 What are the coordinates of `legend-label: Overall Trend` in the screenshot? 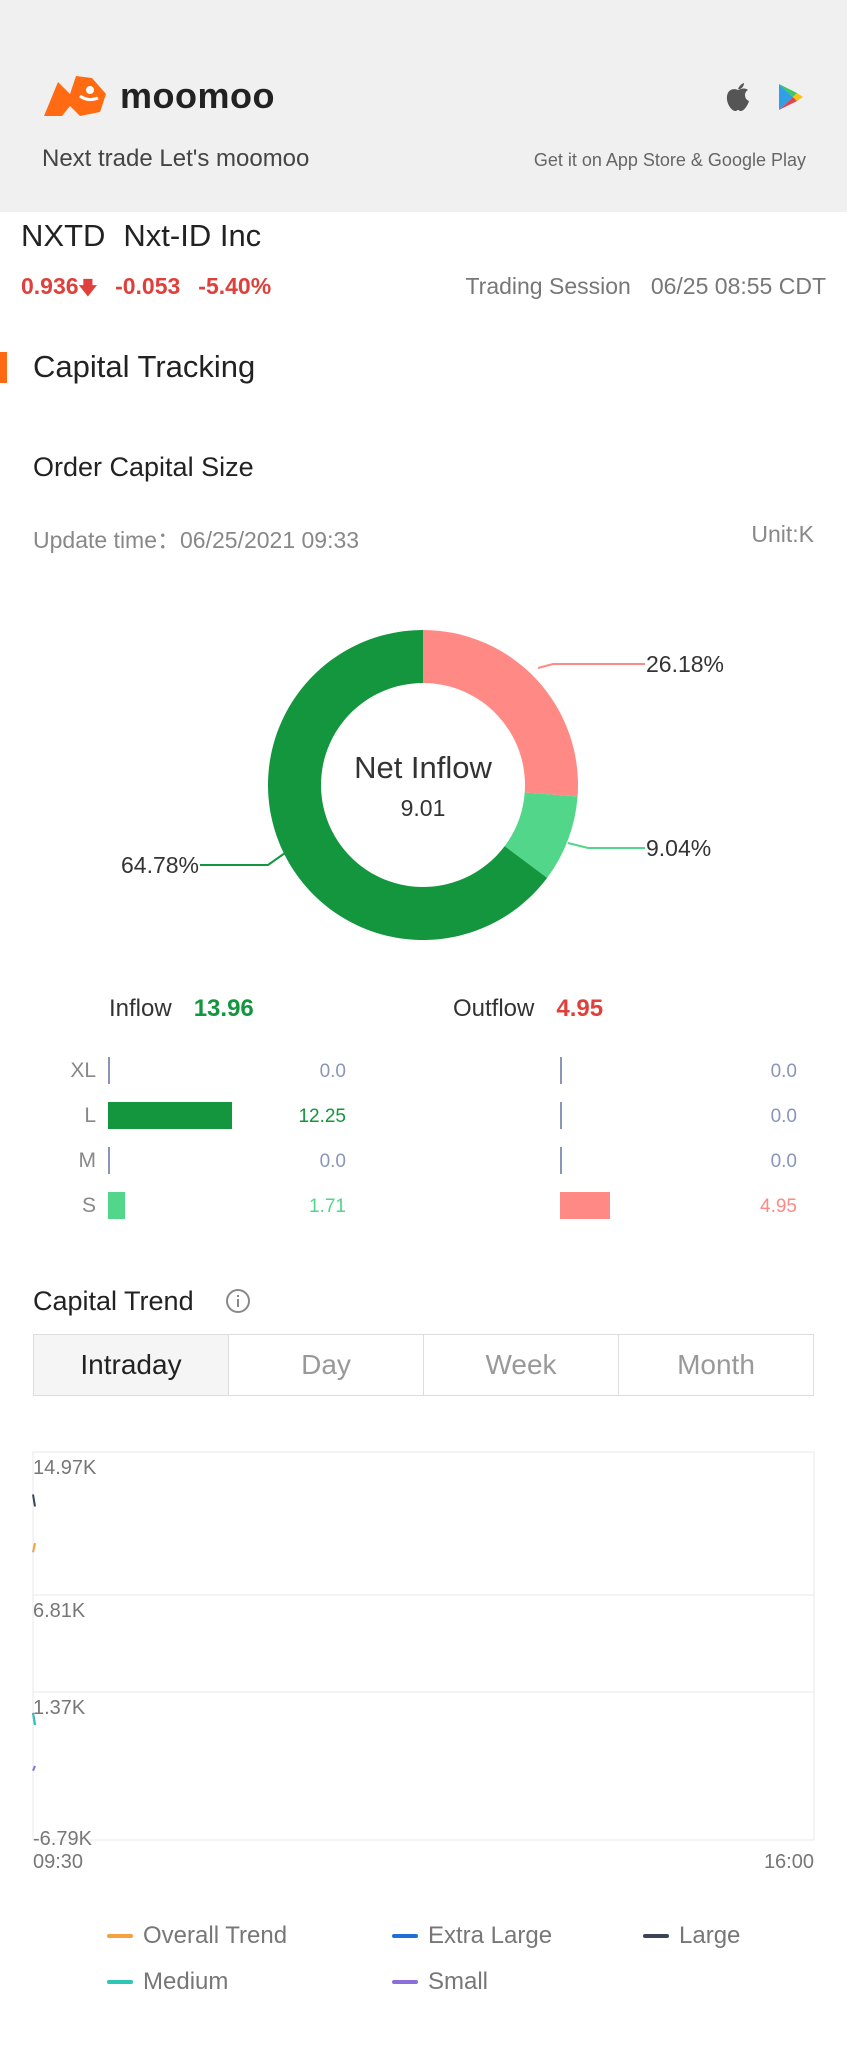 It's located at (215, 1935).